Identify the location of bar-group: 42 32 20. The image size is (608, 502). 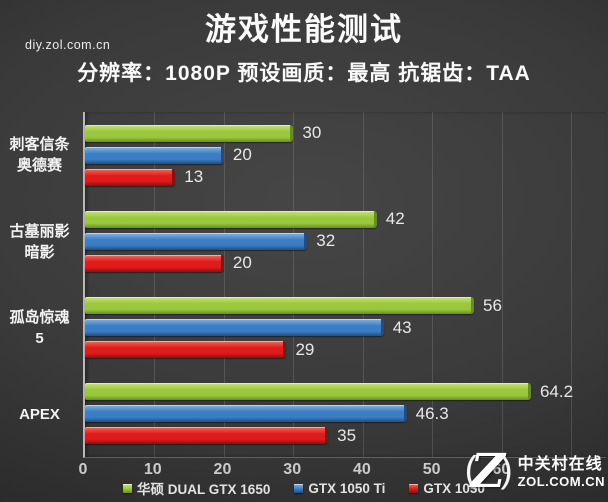
(345, 241).